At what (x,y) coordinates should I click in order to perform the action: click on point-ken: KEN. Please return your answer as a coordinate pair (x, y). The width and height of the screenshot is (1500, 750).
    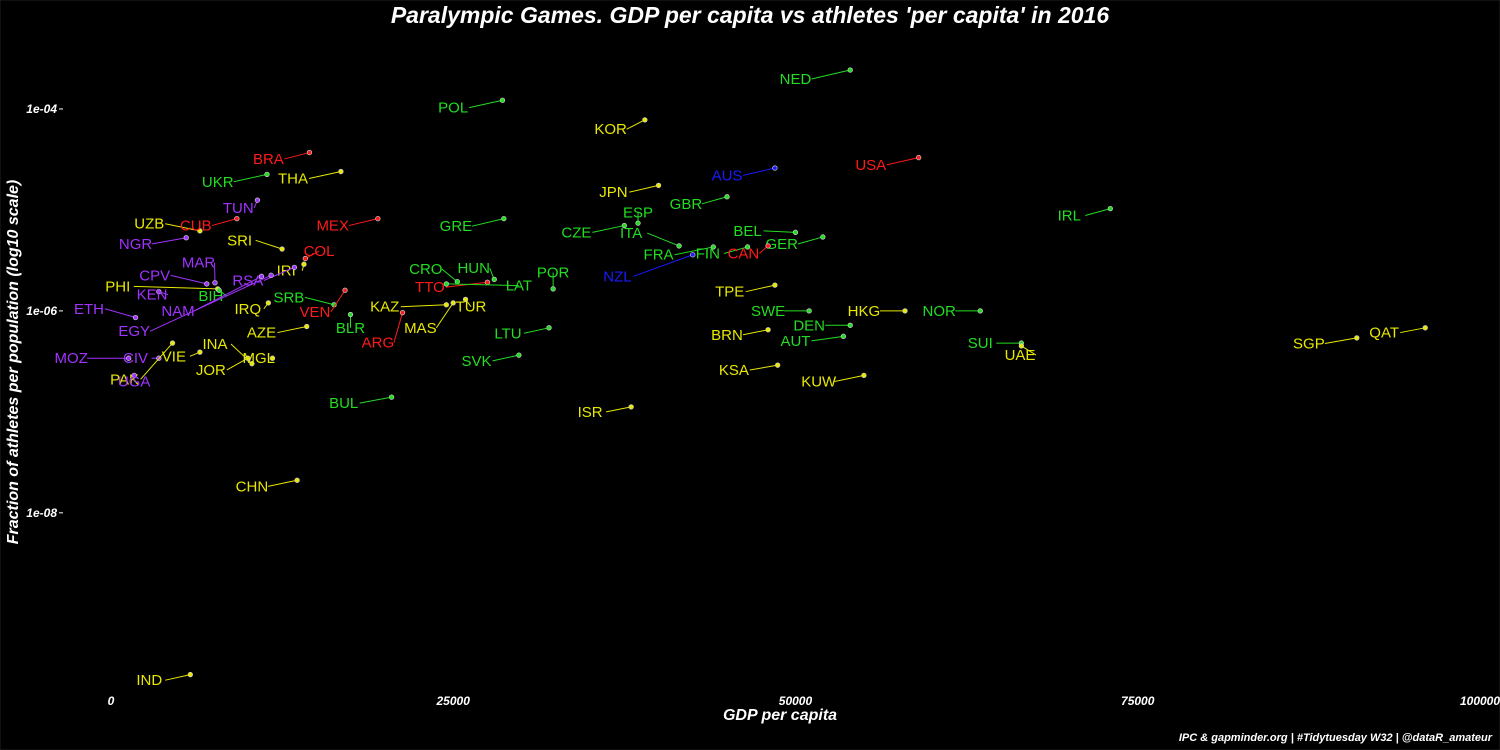
    Looking at the image, I should click on (153, 295).